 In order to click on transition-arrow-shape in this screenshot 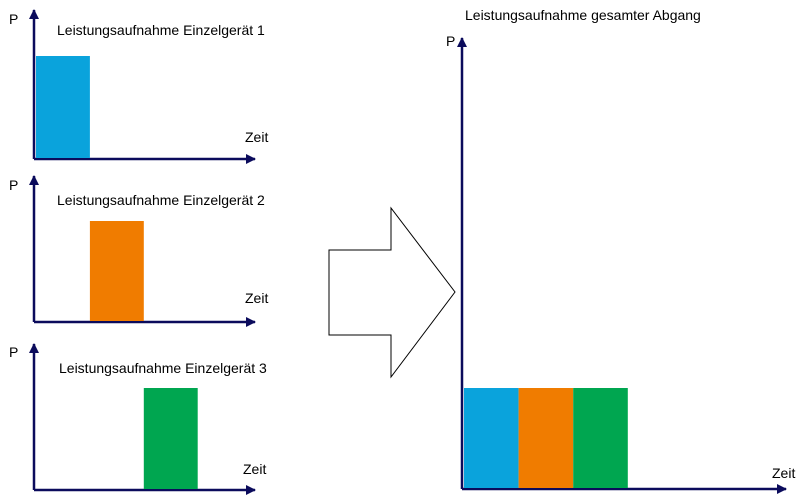, I will do `click(392, 292)`.